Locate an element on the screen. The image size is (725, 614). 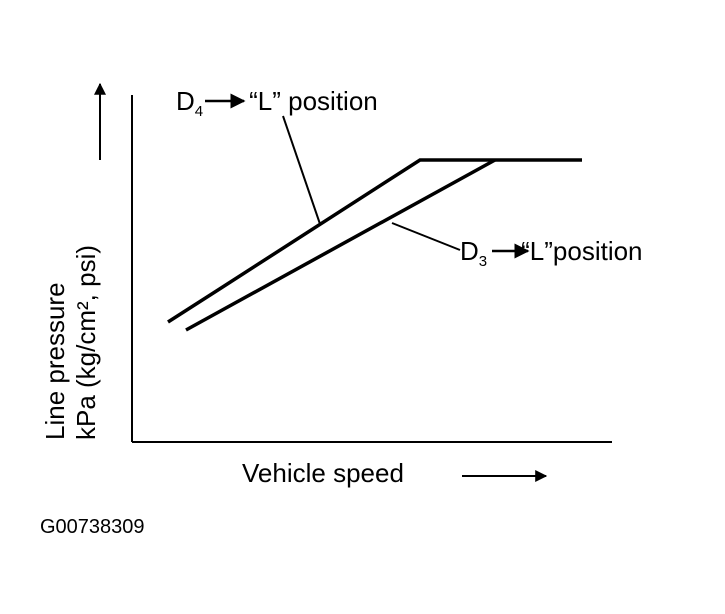
figure-code: G00738309 is located at coordinates (92, 527).